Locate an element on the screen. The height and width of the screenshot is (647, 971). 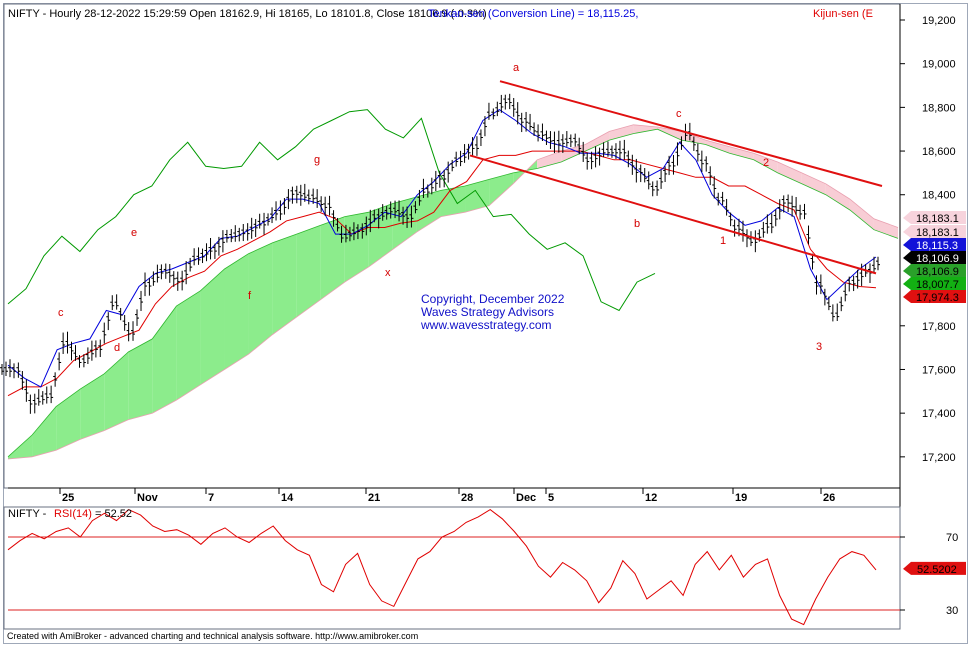
x-tick-label: 14 is located at coordinates (287, 498).